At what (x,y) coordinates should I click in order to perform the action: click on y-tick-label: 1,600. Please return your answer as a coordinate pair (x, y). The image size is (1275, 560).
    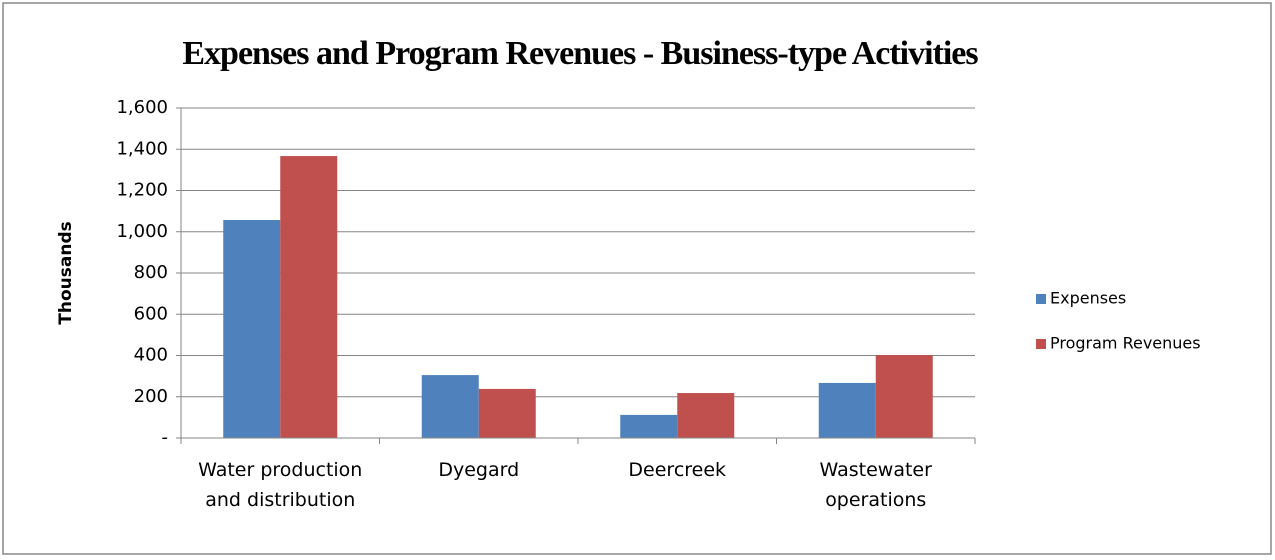
    Looking at the image, I should click on (142, 107).